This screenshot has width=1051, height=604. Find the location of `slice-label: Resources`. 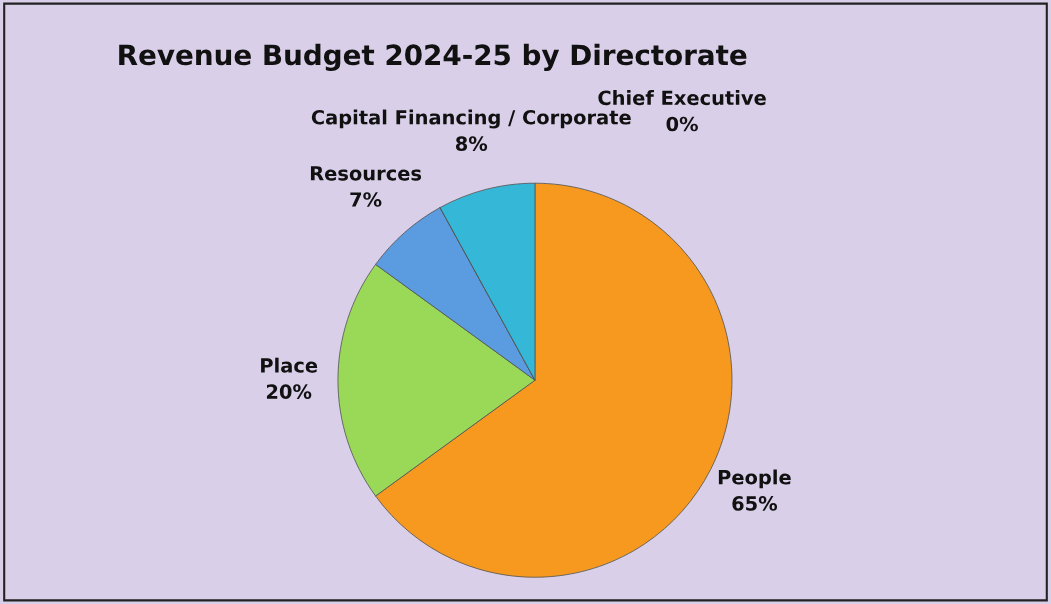

slice-label: Resources is located at coordinates (366, 173).